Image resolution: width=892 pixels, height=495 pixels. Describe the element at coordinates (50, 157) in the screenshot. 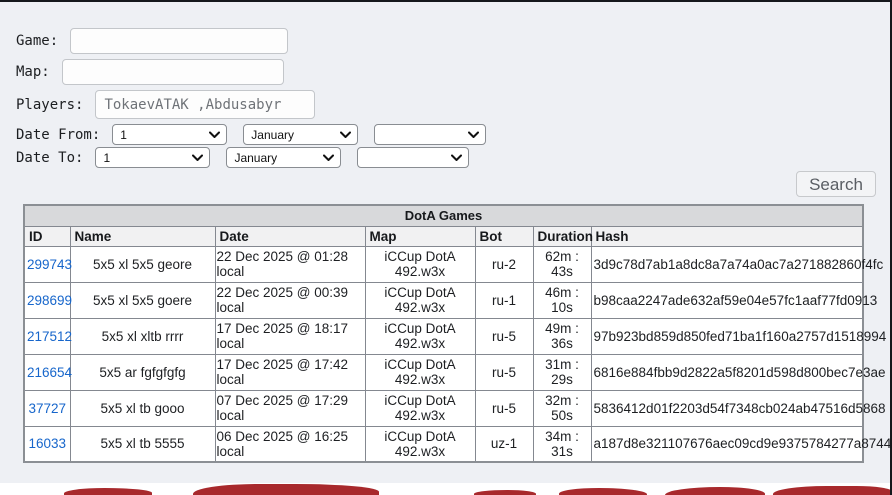

I see `date-to-label: Date To:` at that location.